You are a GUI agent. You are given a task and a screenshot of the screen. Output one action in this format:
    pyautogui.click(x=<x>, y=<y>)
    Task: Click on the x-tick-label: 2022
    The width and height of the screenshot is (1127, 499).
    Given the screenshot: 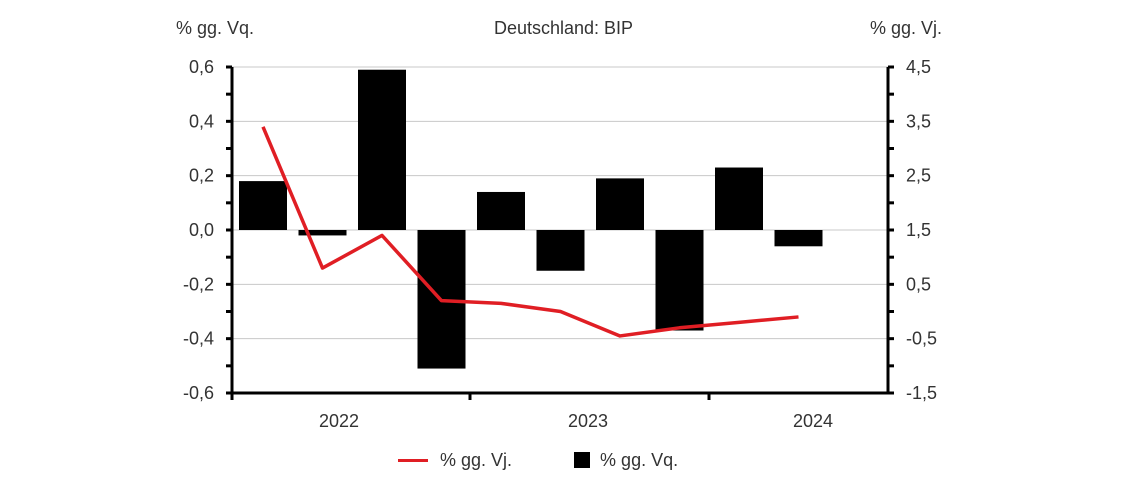 What is the action you would take?
    pyautogui.click(x=339, y=421)
    